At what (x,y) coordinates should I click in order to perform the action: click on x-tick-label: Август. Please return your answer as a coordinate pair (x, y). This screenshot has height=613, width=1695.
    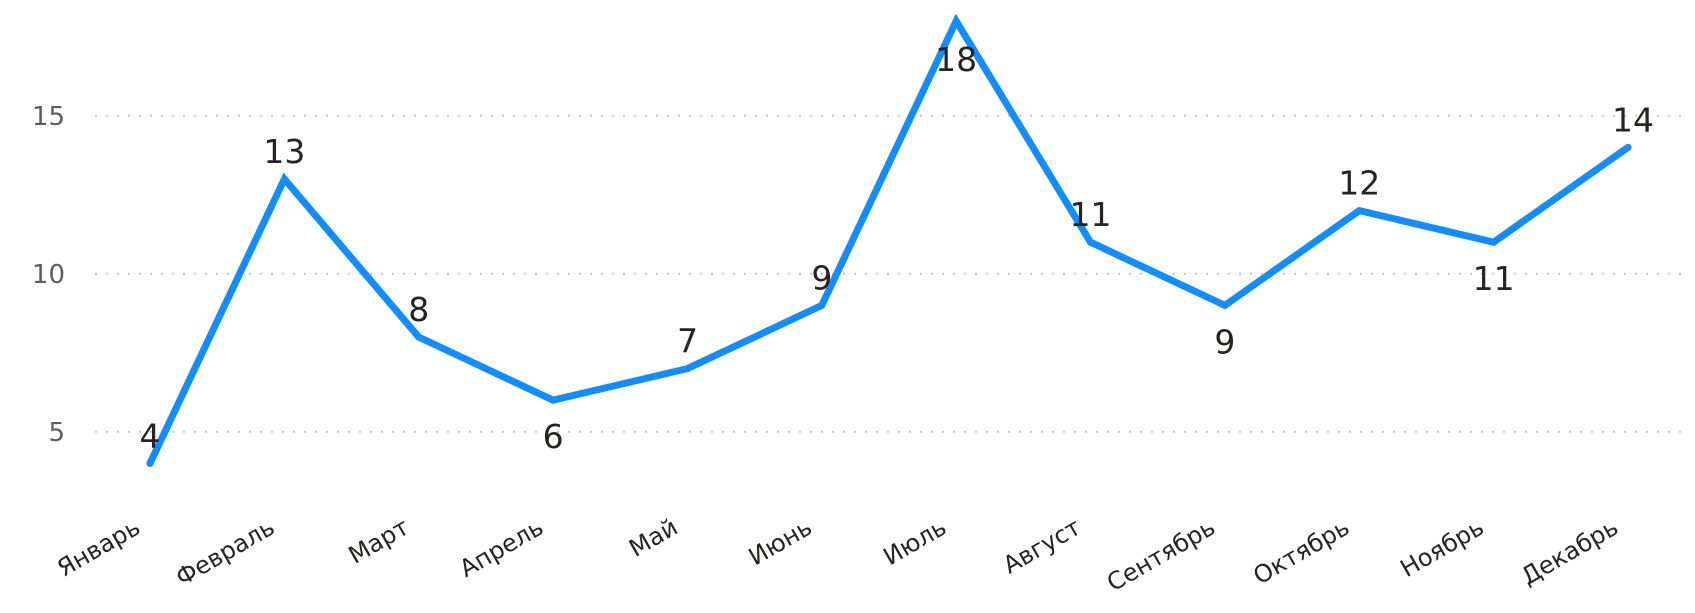
    Looking at the image, I should click on (1041, 546).